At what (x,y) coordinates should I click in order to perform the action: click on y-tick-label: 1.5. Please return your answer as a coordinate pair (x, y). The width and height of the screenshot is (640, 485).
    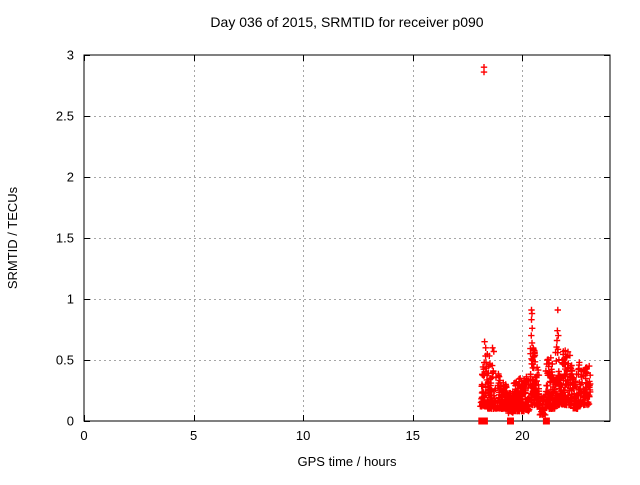
    Looking at the image, I should click on (65, 238).